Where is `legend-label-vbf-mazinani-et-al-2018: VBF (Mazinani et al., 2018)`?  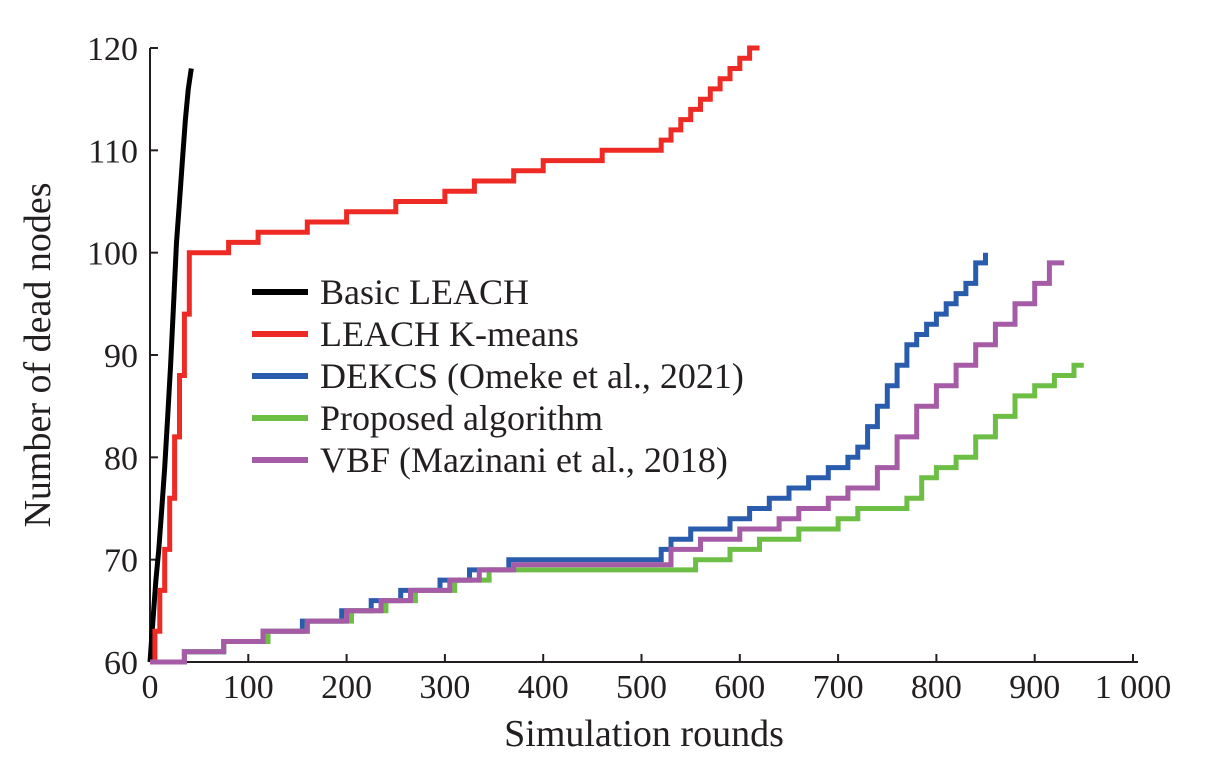
legend-label-vbf-mazinani-et-al-2018: VBF (Mazinani et al., 2018) is located at coordinates (524, 460).